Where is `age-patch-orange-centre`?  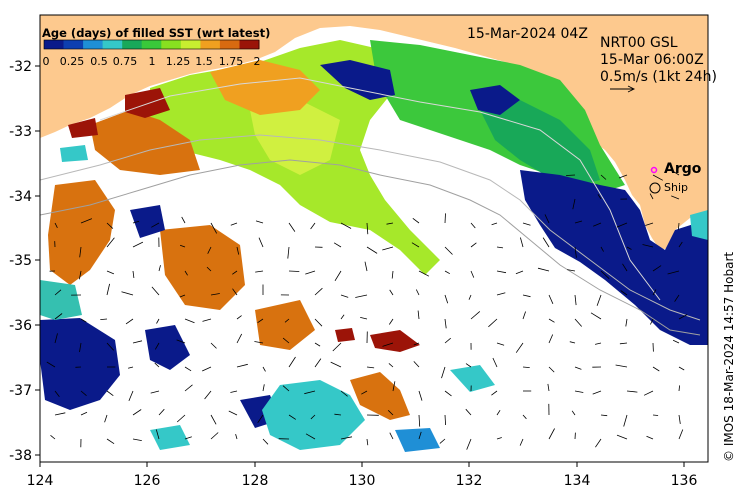
age-patch-orange-centre is located at coordinates (285, 325).